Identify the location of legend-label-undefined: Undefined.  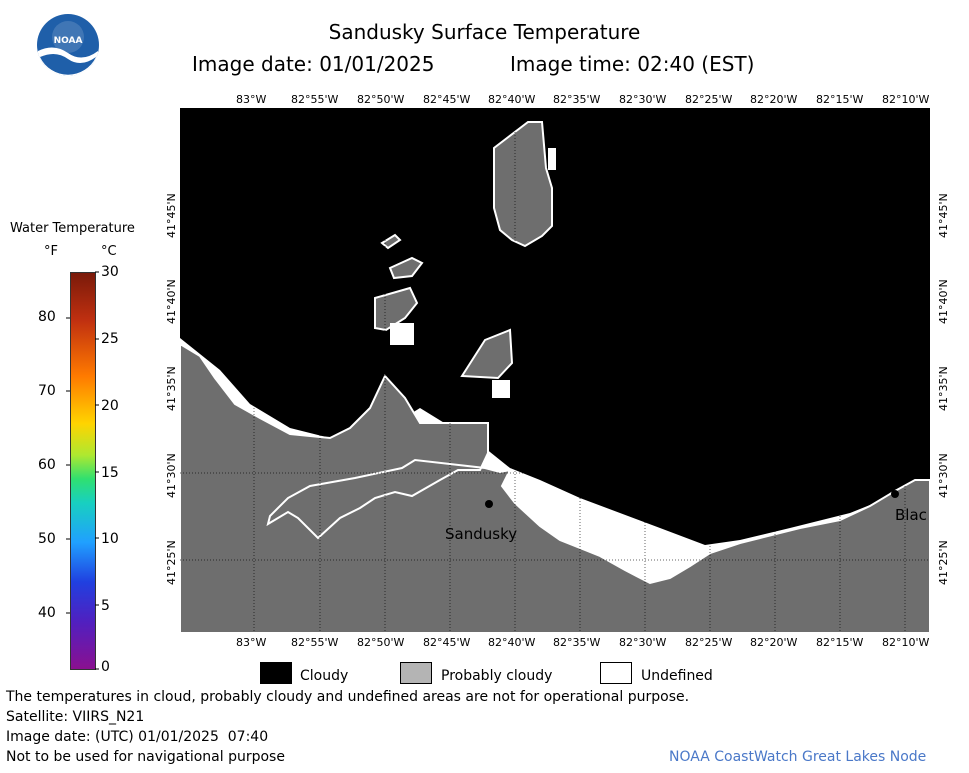
(677, 676).